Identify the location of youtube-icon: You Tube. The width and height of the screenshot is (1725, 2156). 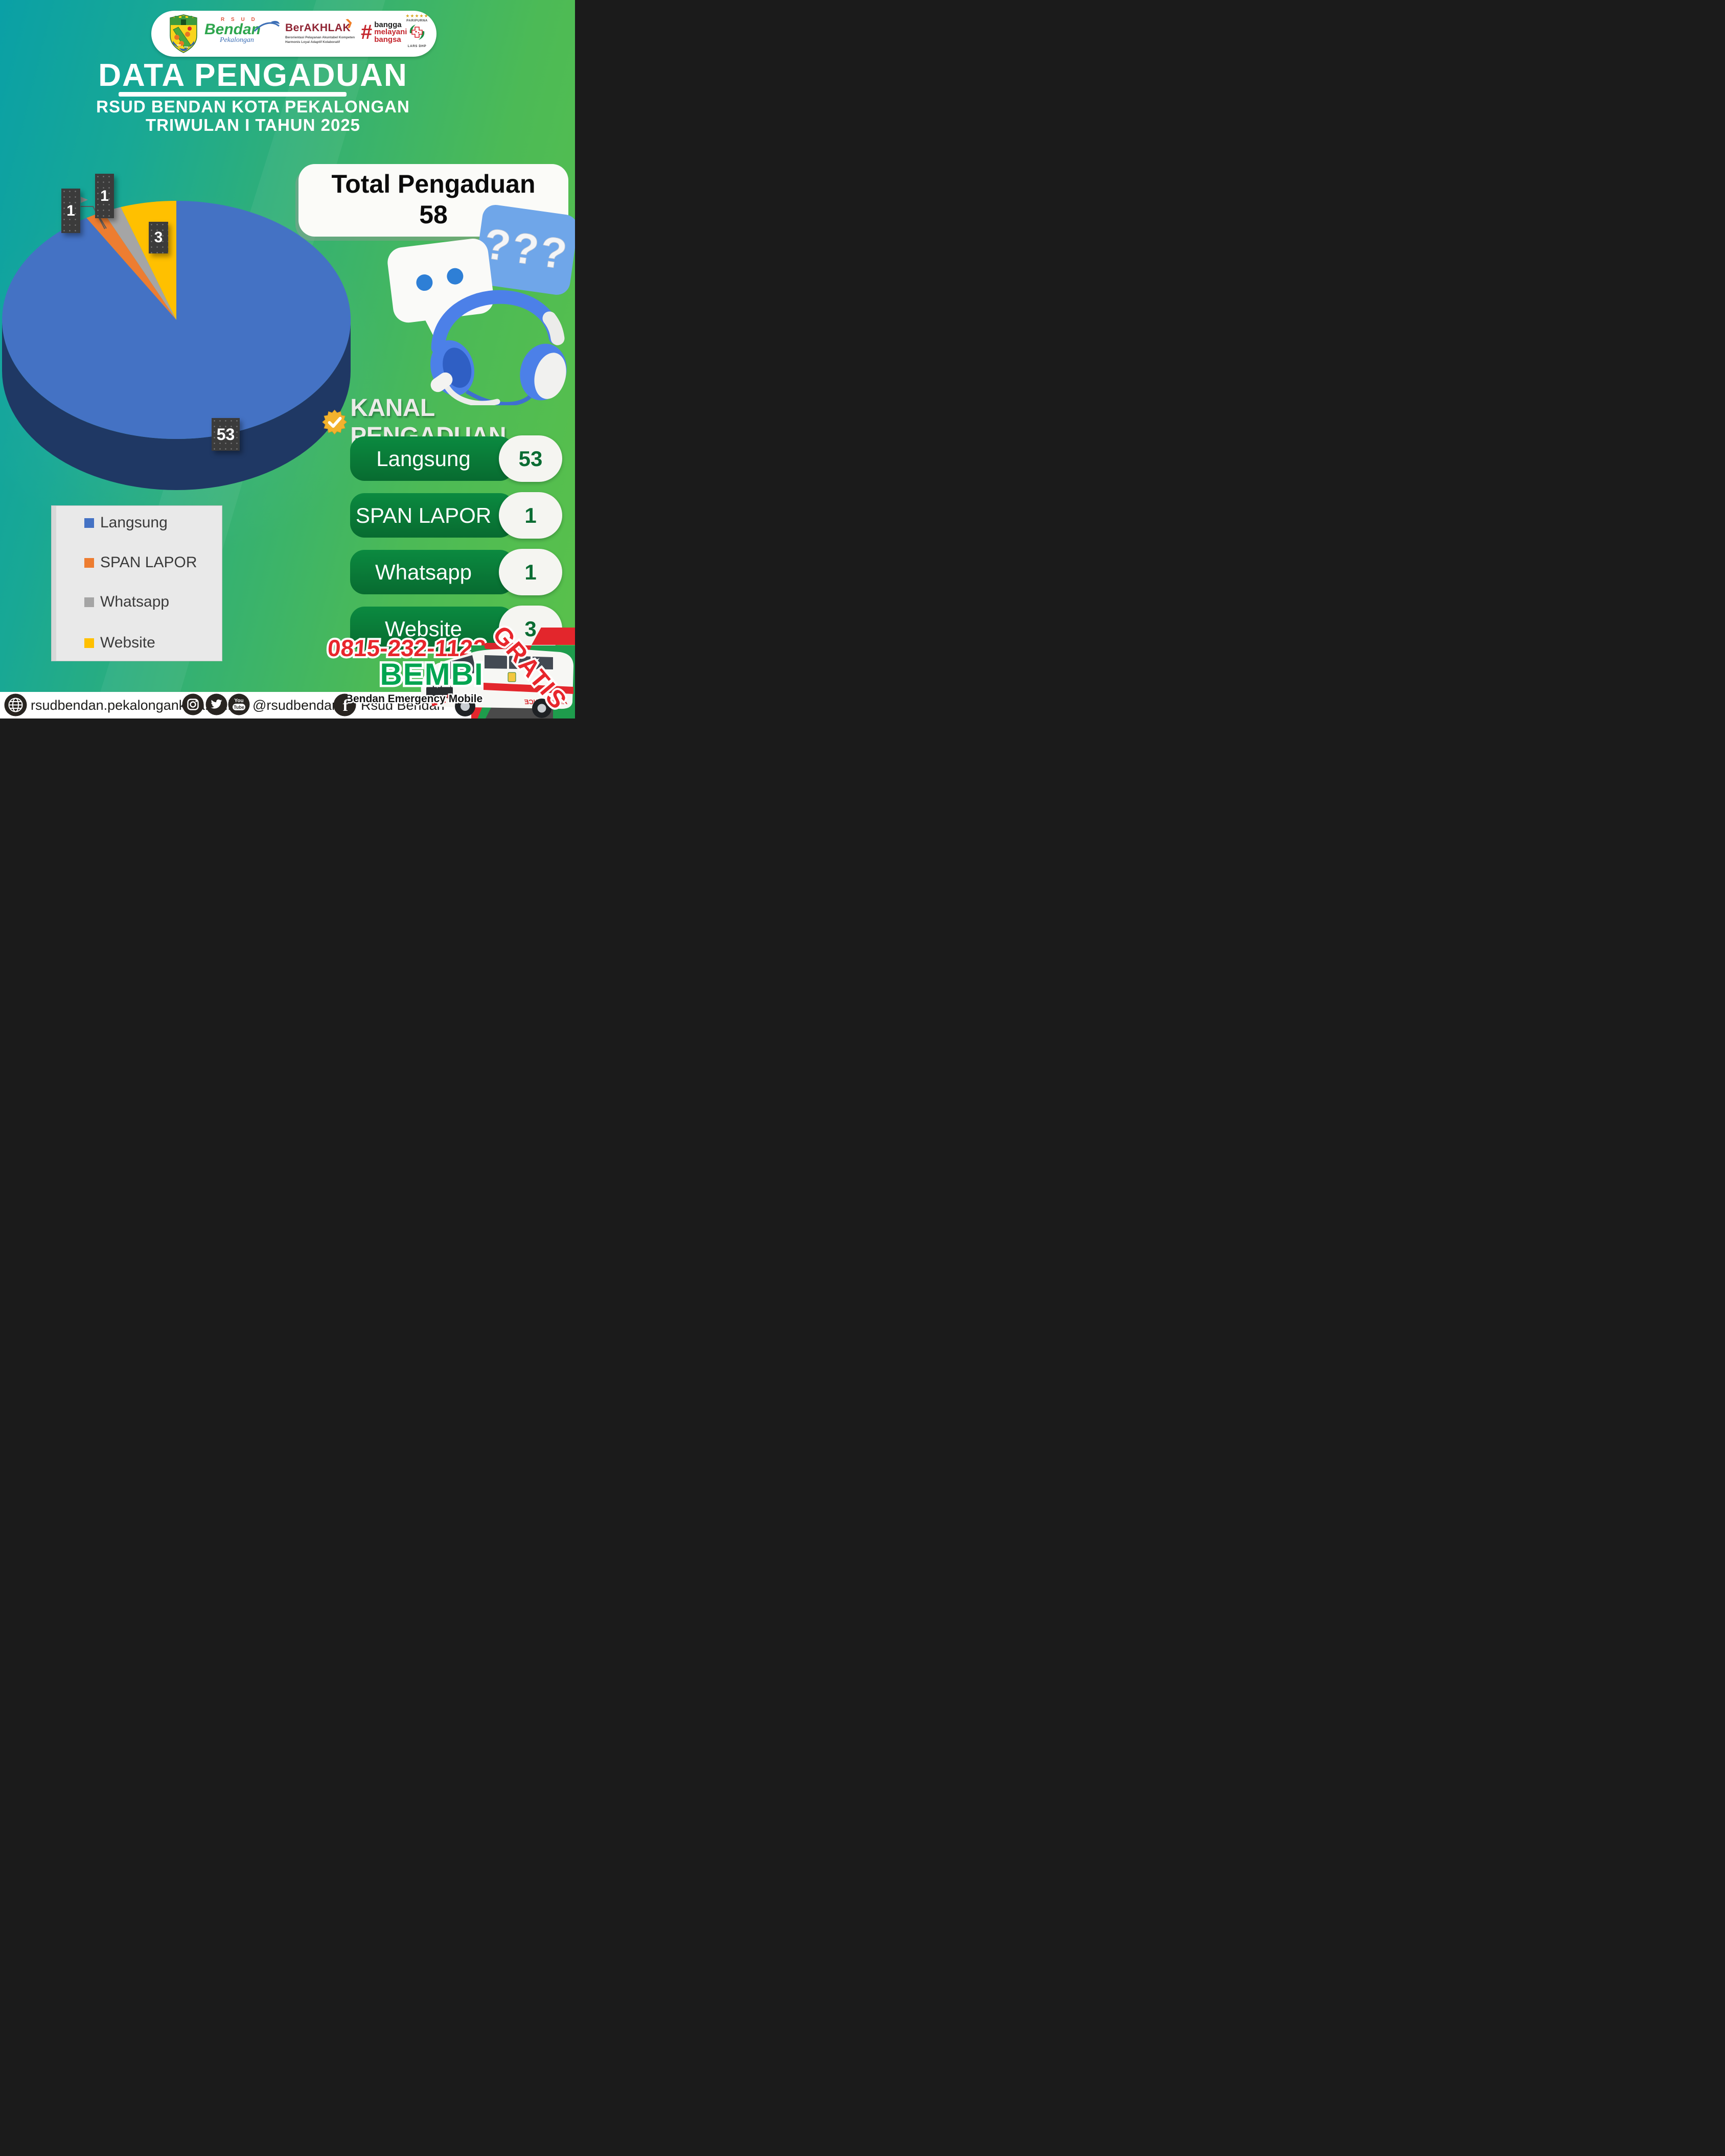
(239, 704).